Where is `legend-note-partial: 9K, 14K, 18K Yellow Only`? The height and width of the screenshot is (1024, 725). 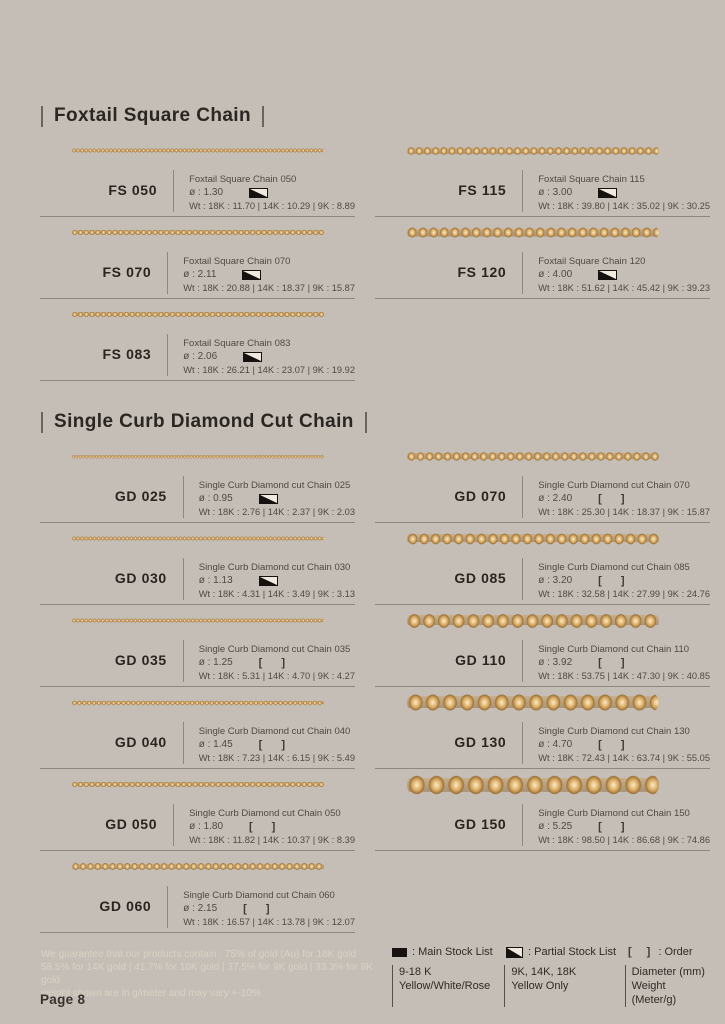 legend-note-partial: 9K, 14K, 18K Yellow Only is located at coordinates (564, 986).